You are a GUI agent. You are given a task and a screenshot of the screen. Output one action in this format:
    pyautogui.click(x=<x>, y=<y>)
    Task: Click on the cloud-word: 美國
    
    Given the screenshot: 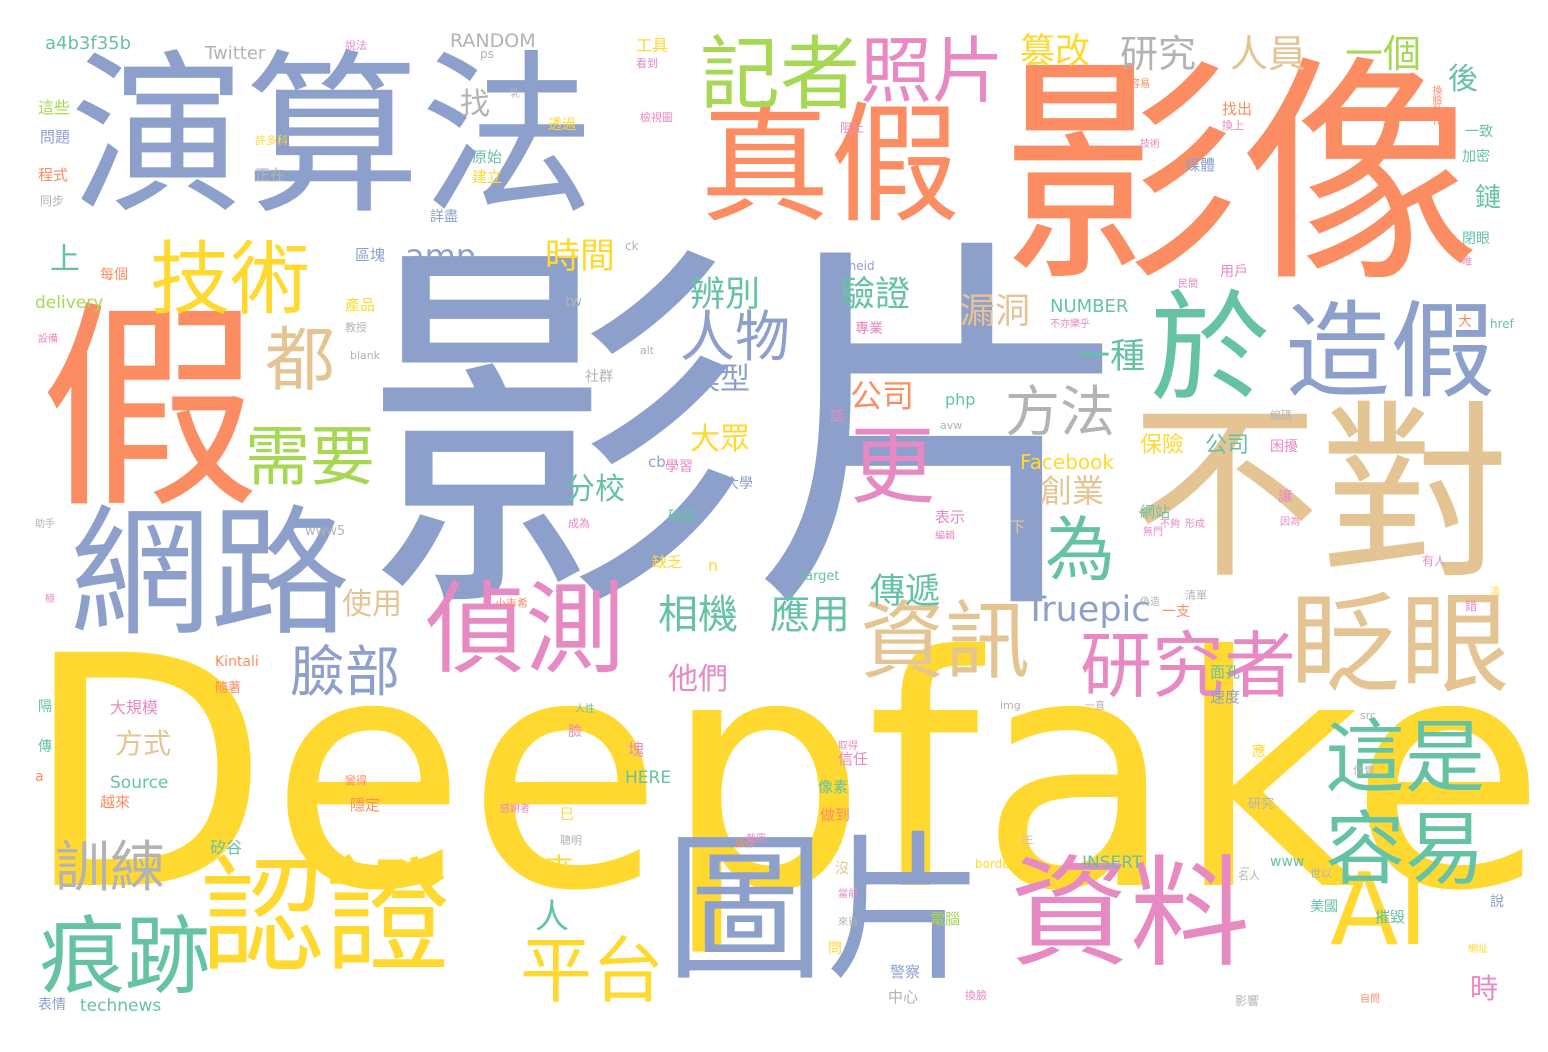 What is the action you would take?
    pyautogui.click(x=1324, y=907)
    